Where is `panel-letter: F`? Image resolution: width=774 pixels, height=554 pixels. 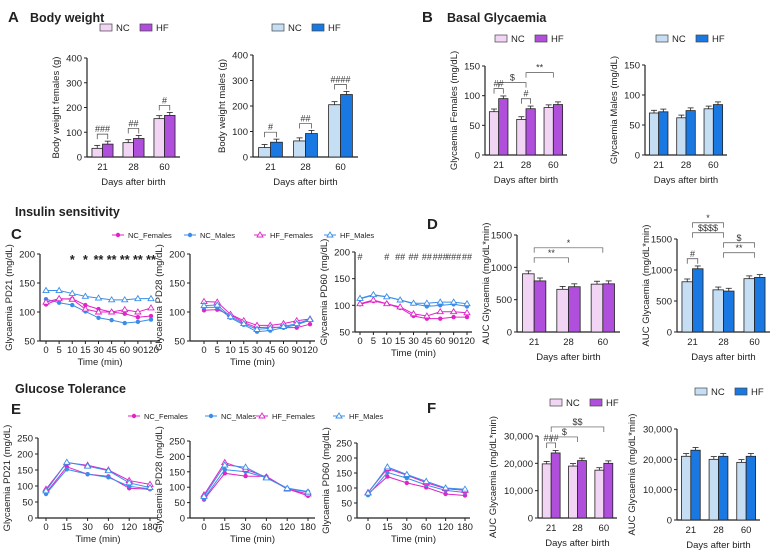 panel-letter: F is located at coordinates (431, 408).